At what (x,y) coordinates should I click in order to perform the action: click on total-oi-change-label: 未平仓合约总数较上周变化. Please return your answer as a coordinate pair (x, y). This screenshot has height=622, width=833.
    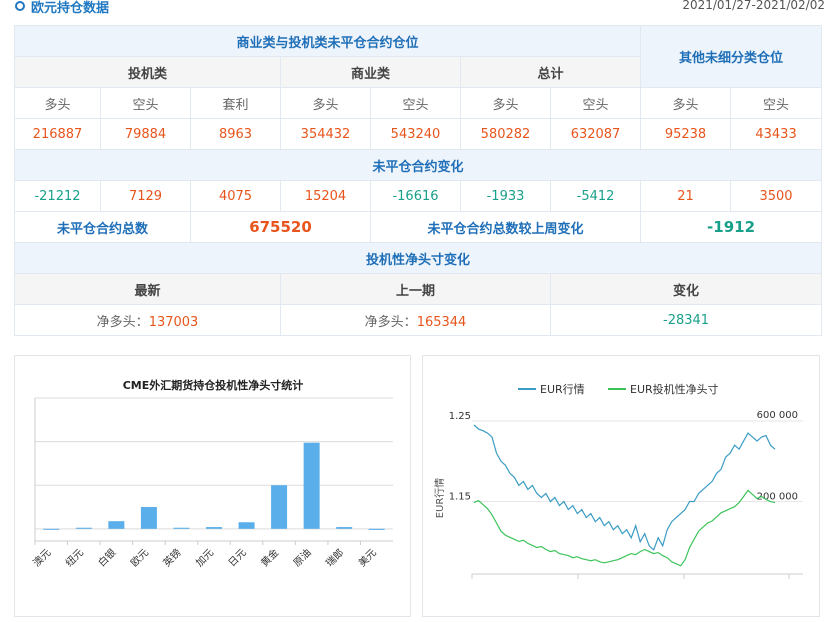
    Looking at the image, I should click on (505, 227).